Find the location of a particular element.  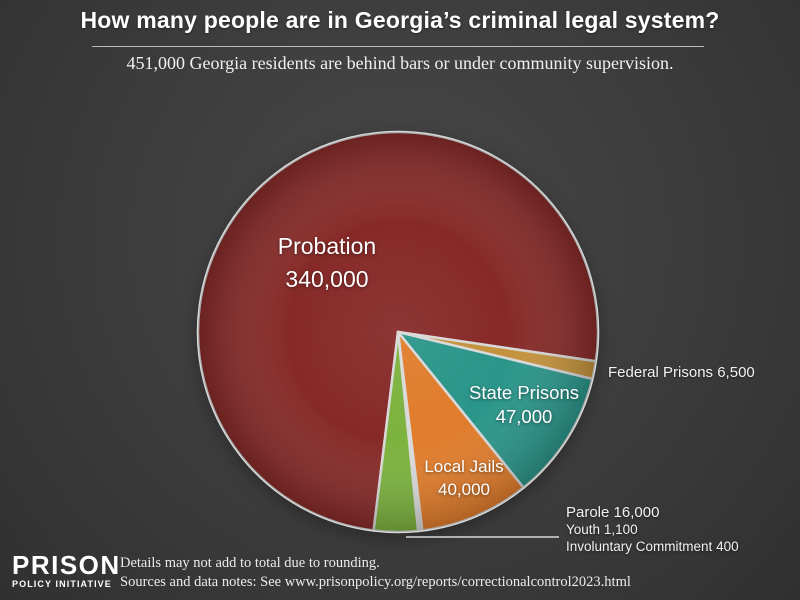

slice-value: 47,000 is located at coordinates (524, 416).